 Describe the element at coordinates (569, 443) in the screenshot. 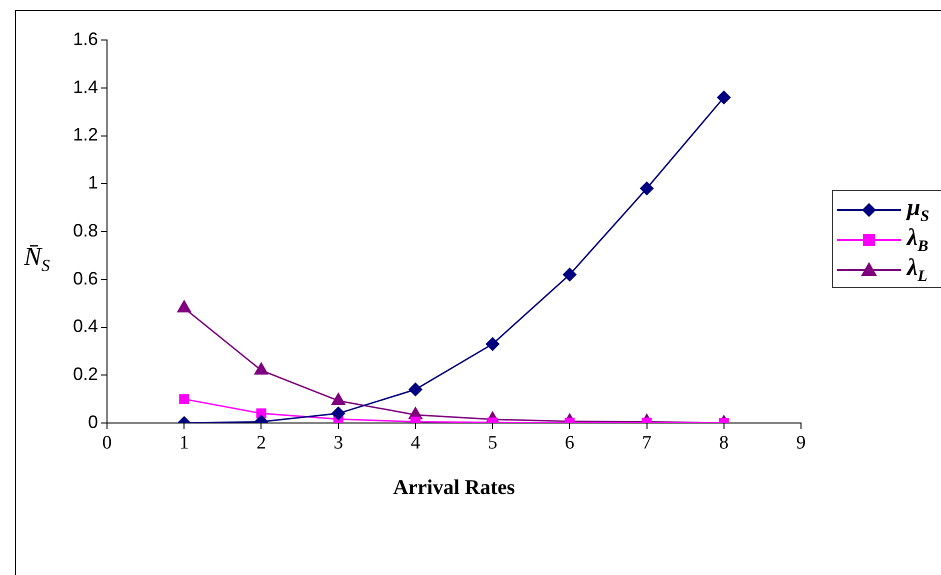

I see `x-tick-label: 6` at that location.